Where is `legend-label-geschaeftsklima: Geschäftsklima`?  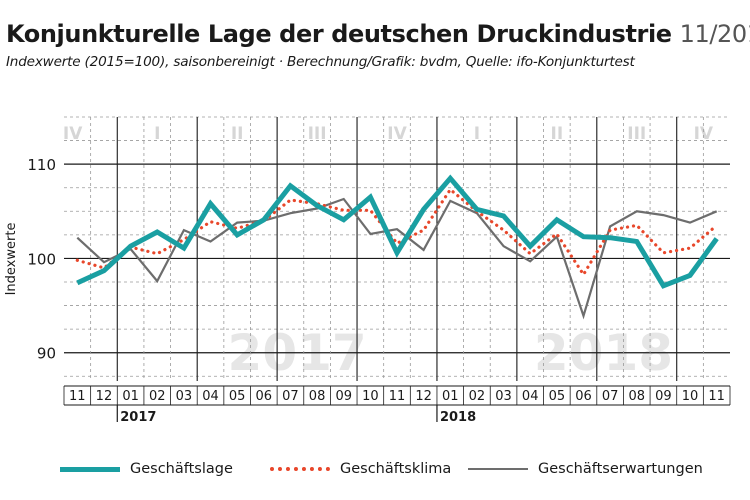 legend-label-geschaeftsklima: Geschäftsklima is located at coordinates (396, 469).